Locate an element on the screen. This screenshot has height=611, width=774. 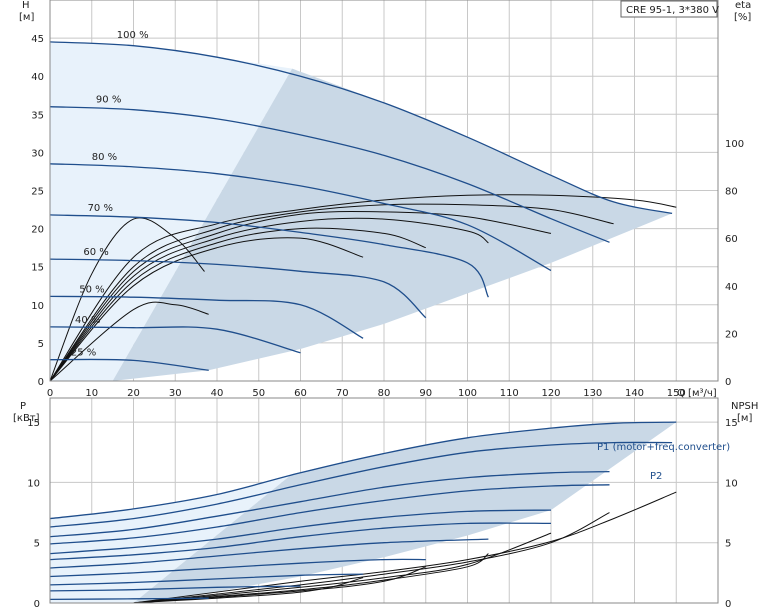
y2-tick-40: 40 is located at coordinates (731, 287).